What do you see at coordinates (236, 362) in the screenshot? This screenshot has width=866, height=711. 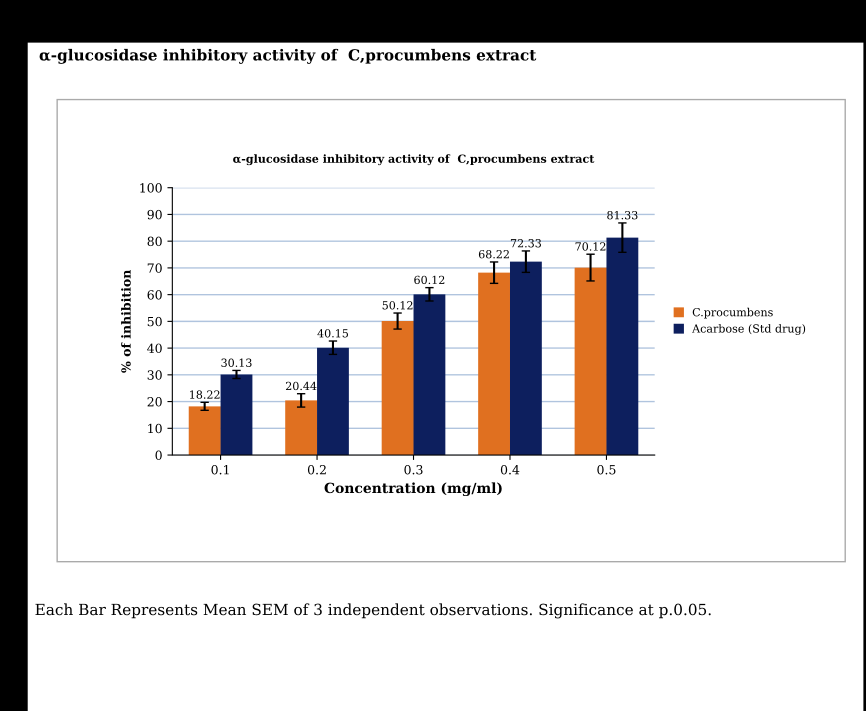 I see `data-label: 30.13` at bounding box center [236, 362].